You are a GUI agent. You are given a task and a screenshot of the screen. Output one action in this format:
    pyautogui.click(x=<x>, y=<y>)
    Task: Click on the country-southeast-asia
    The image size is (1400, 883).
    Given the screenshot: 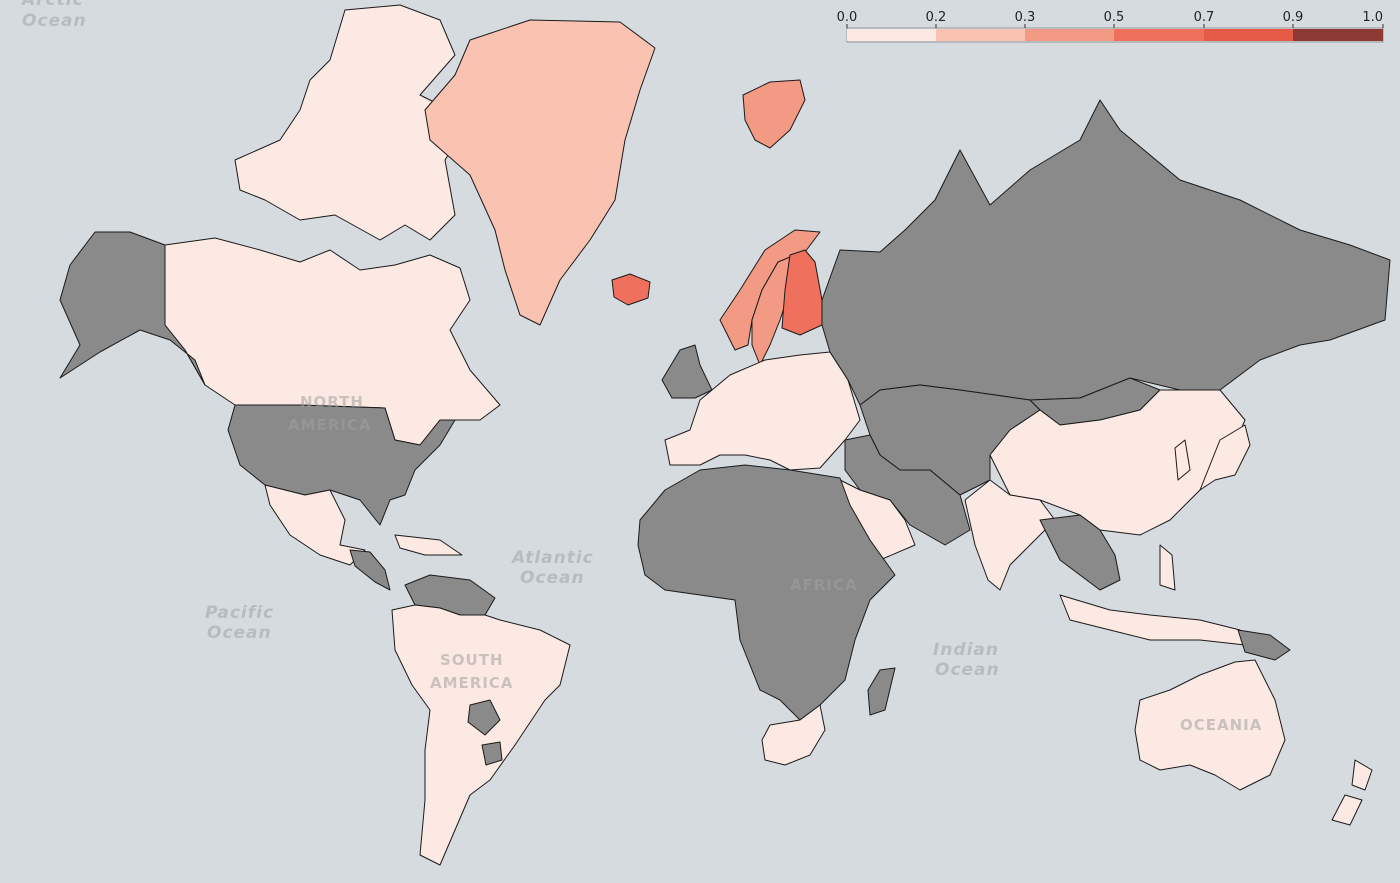 What is the action you would take?
    pyautogui.click(x=1080, y=552)
    